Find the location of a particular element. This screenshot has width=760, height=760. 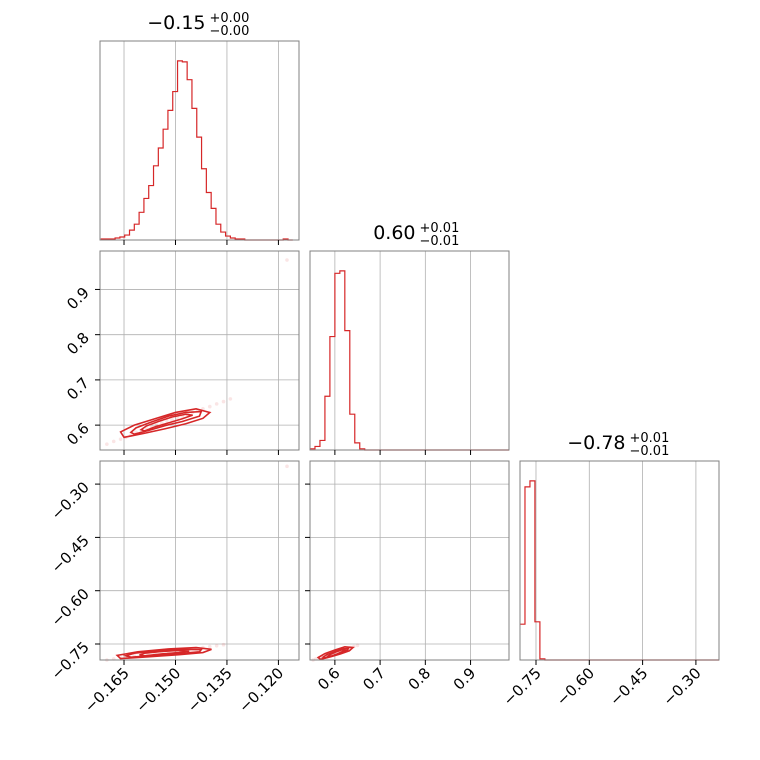

x-tick-label: 0.7 is located at coordinates (374, 679).